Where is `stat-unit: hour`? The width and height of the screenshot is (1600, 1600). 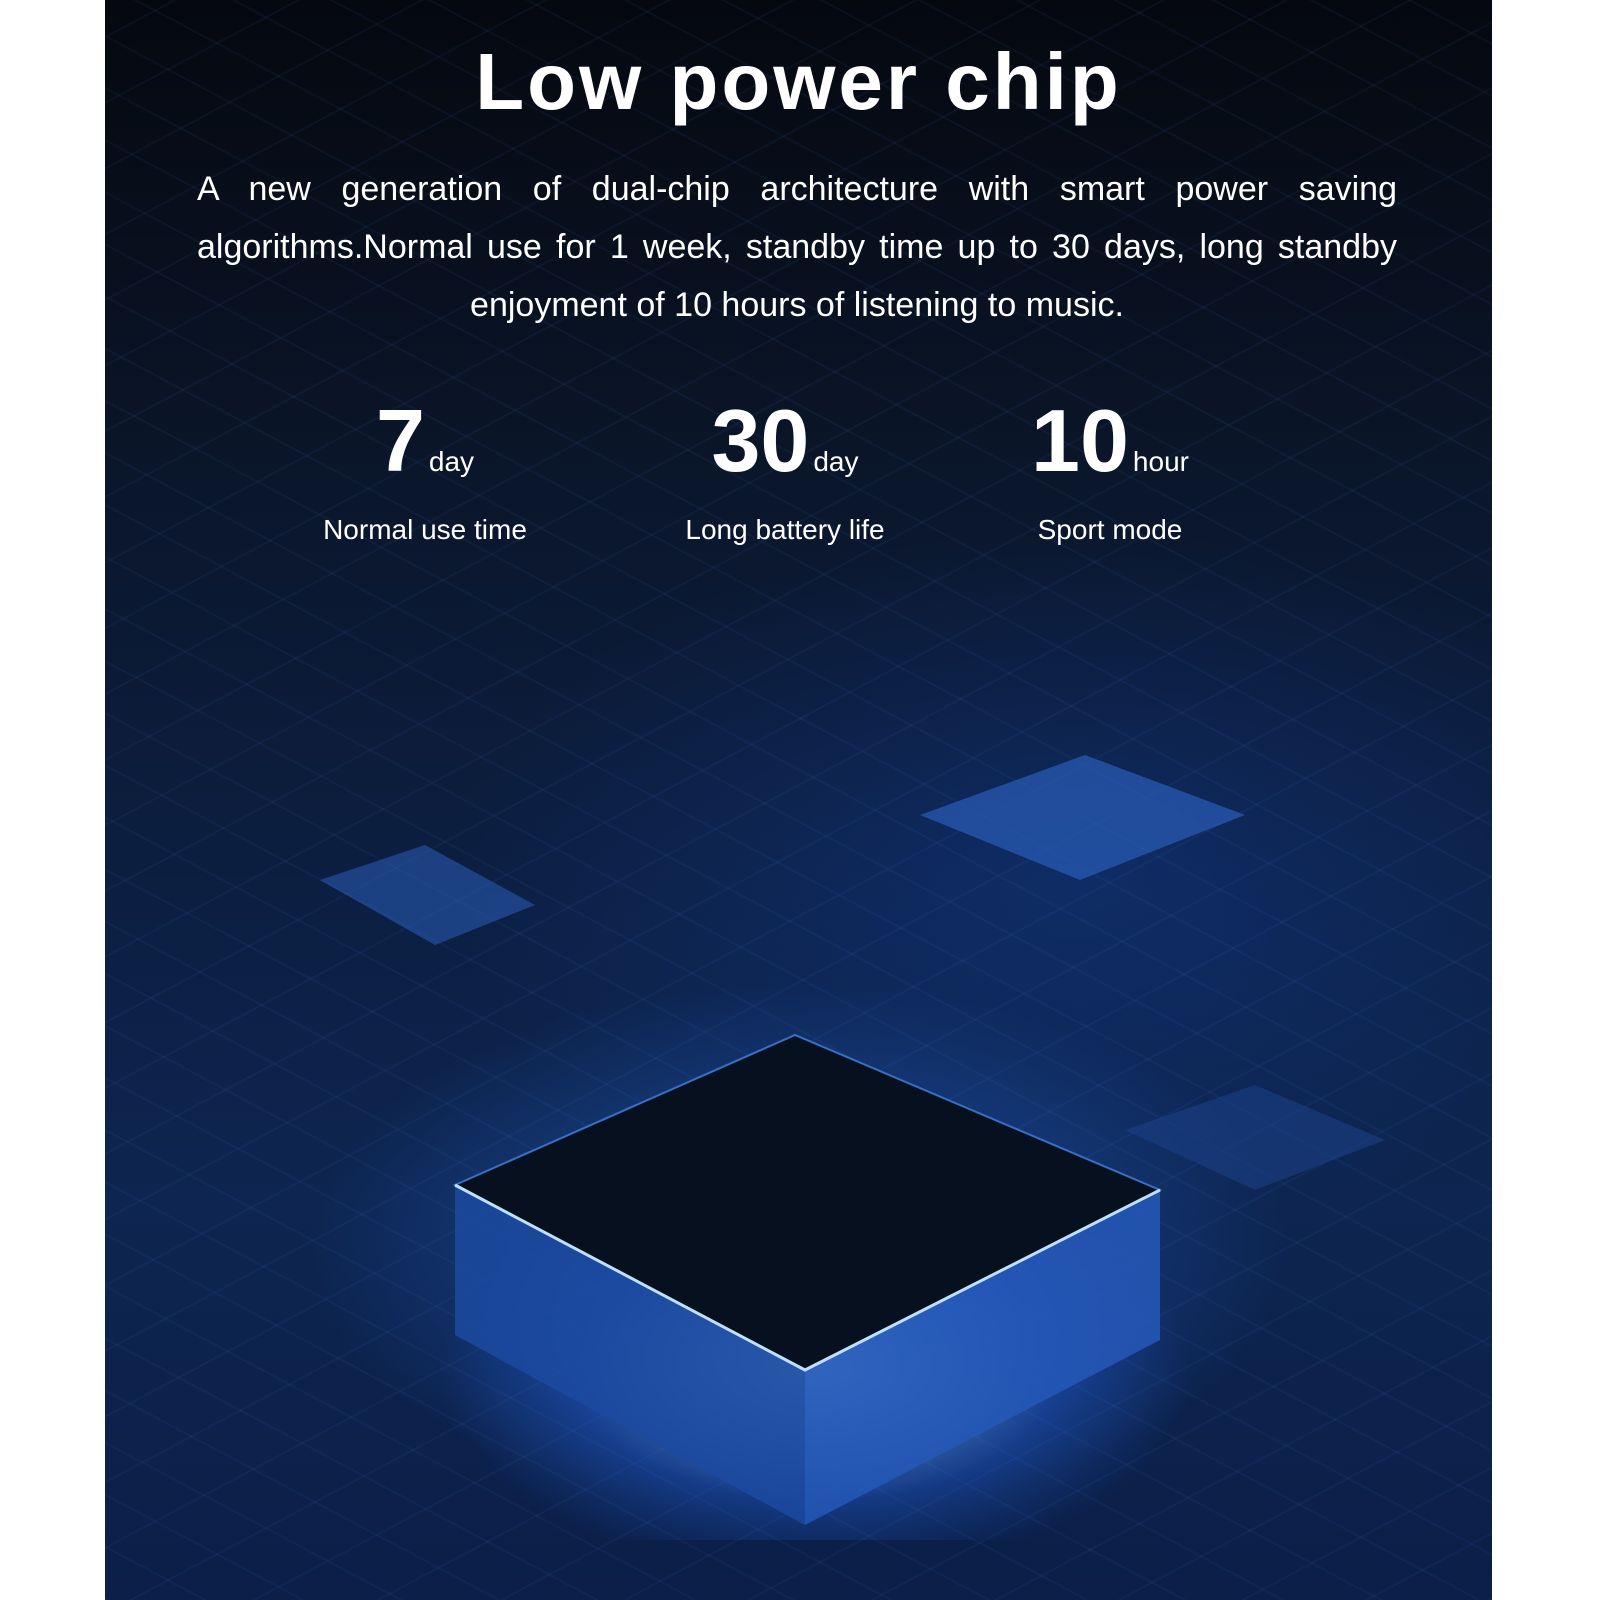 stat-unit: hour is located at coordinates (1160, 461).